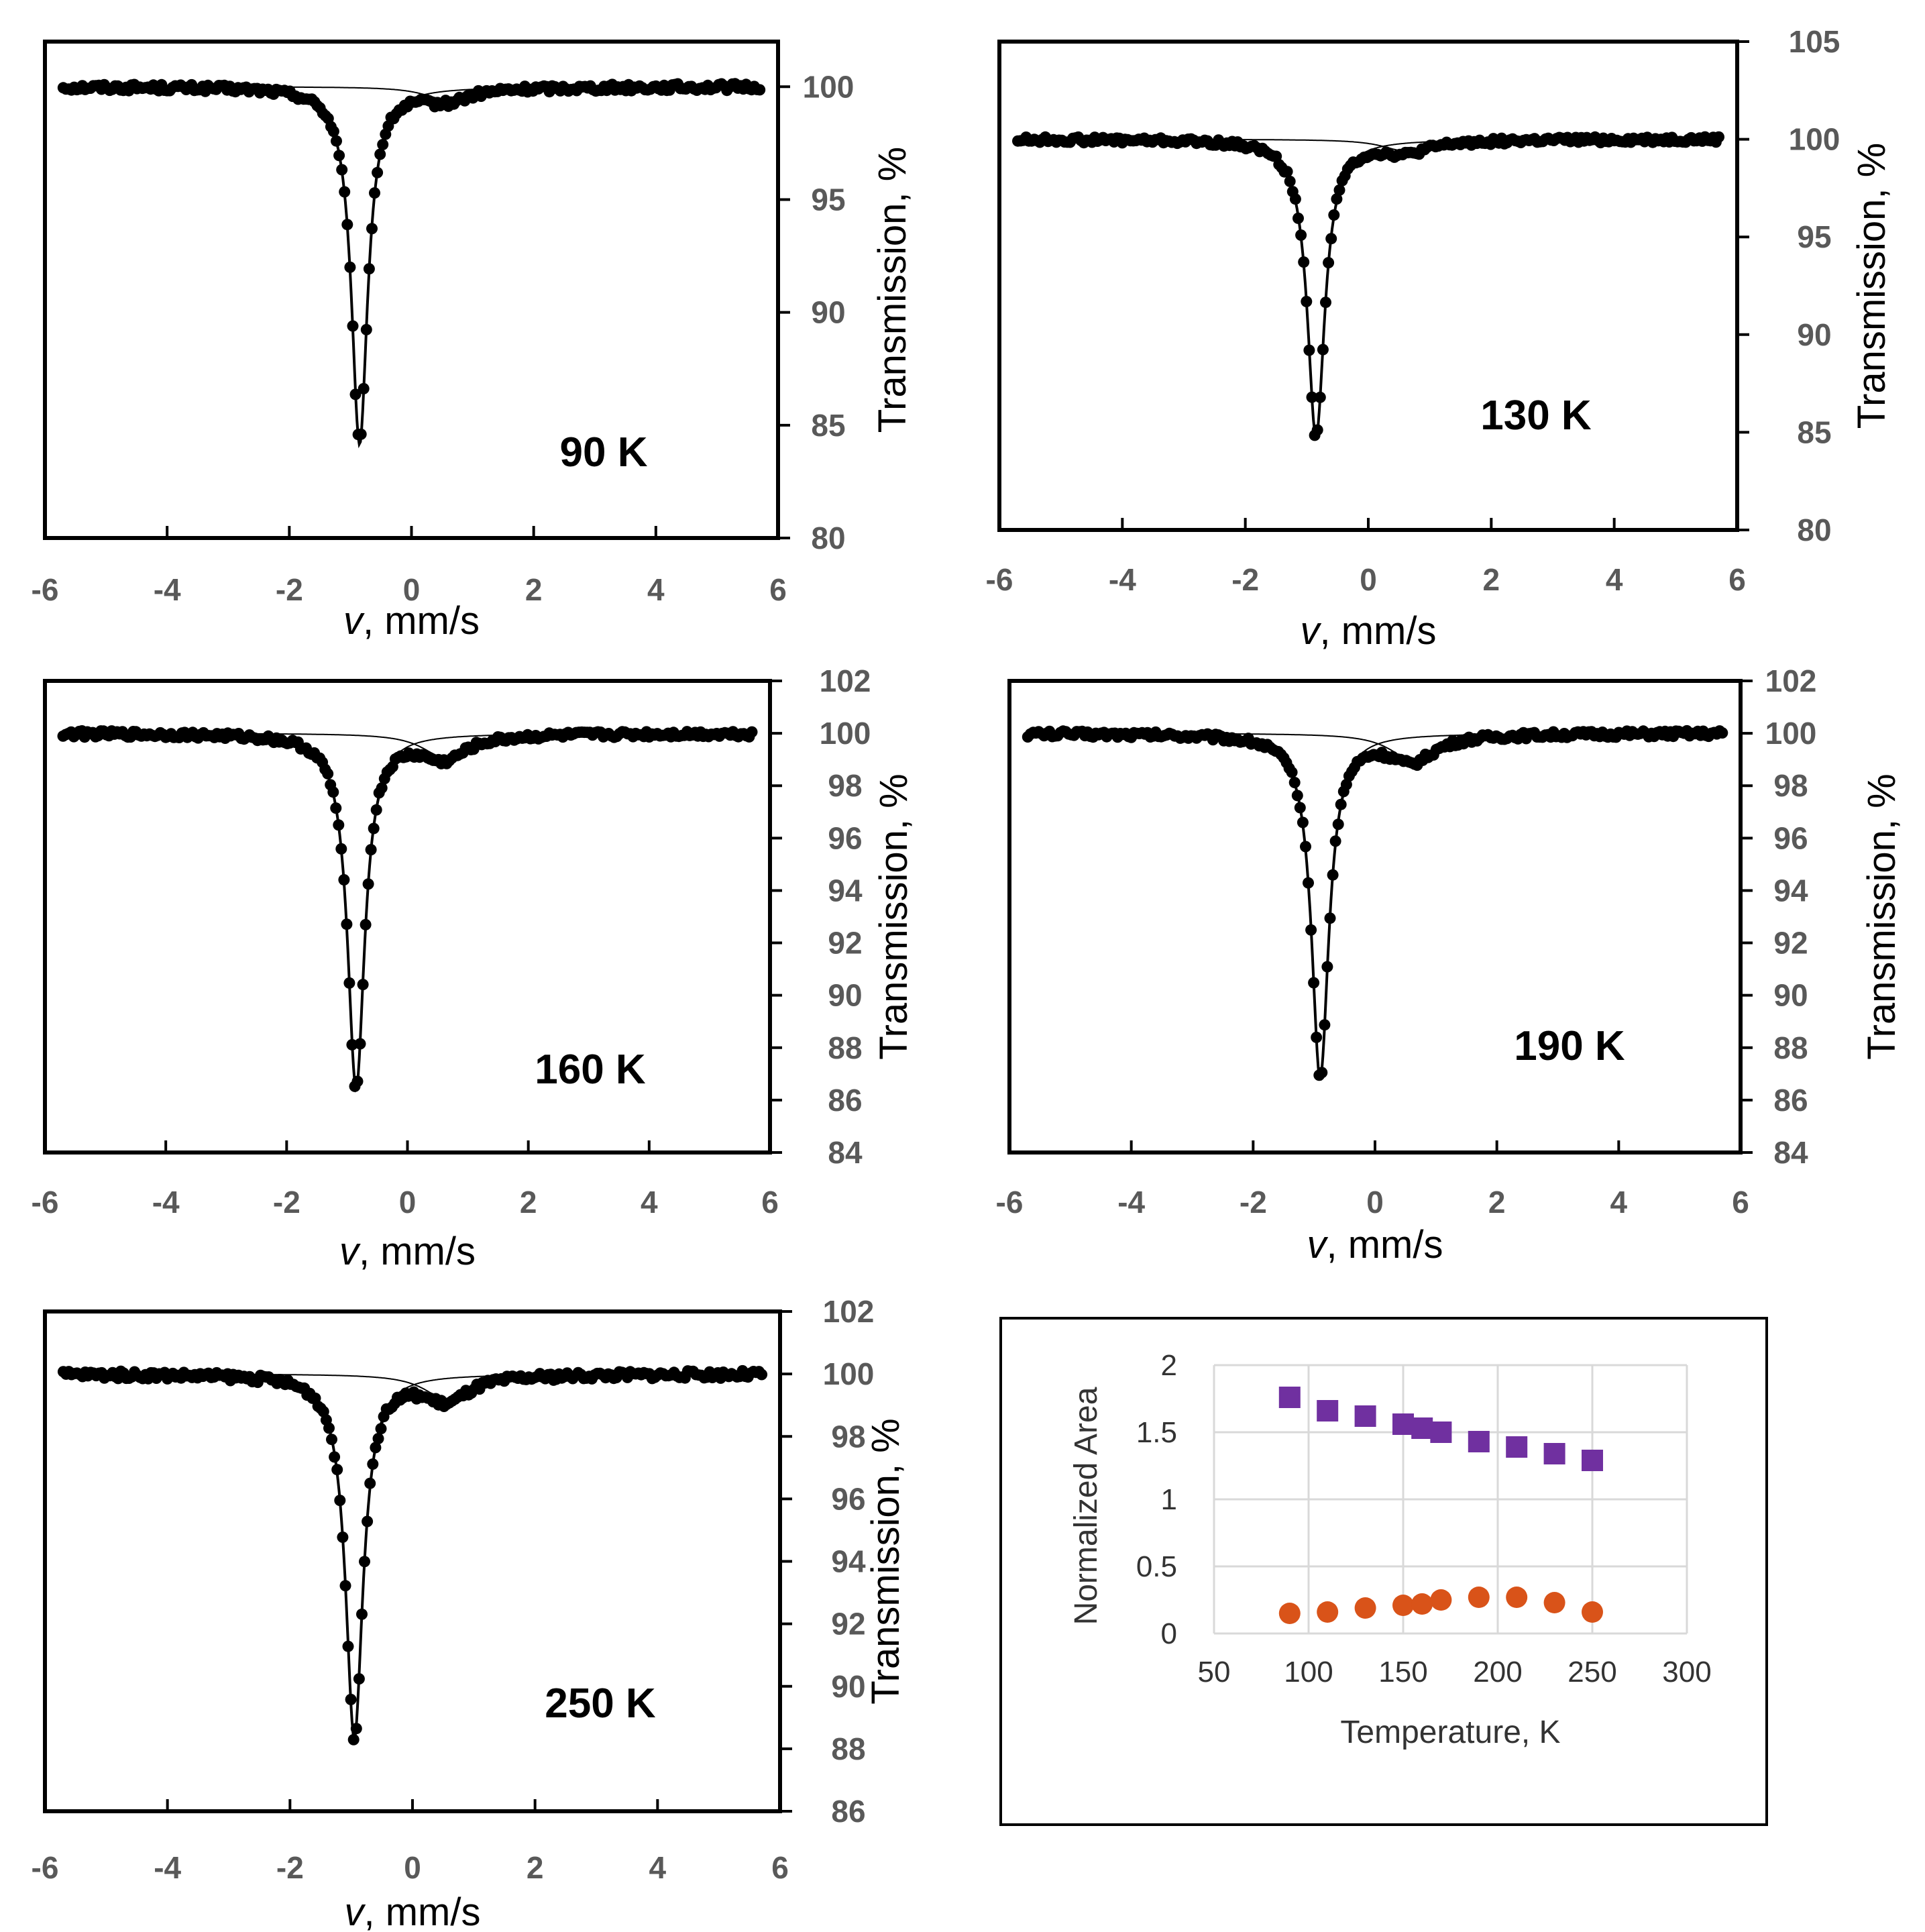 Image resolution: width=1925 pixels, height=1932 pixels. I want to click on y-axis-title: Transmission, %, so click(886, 1561).